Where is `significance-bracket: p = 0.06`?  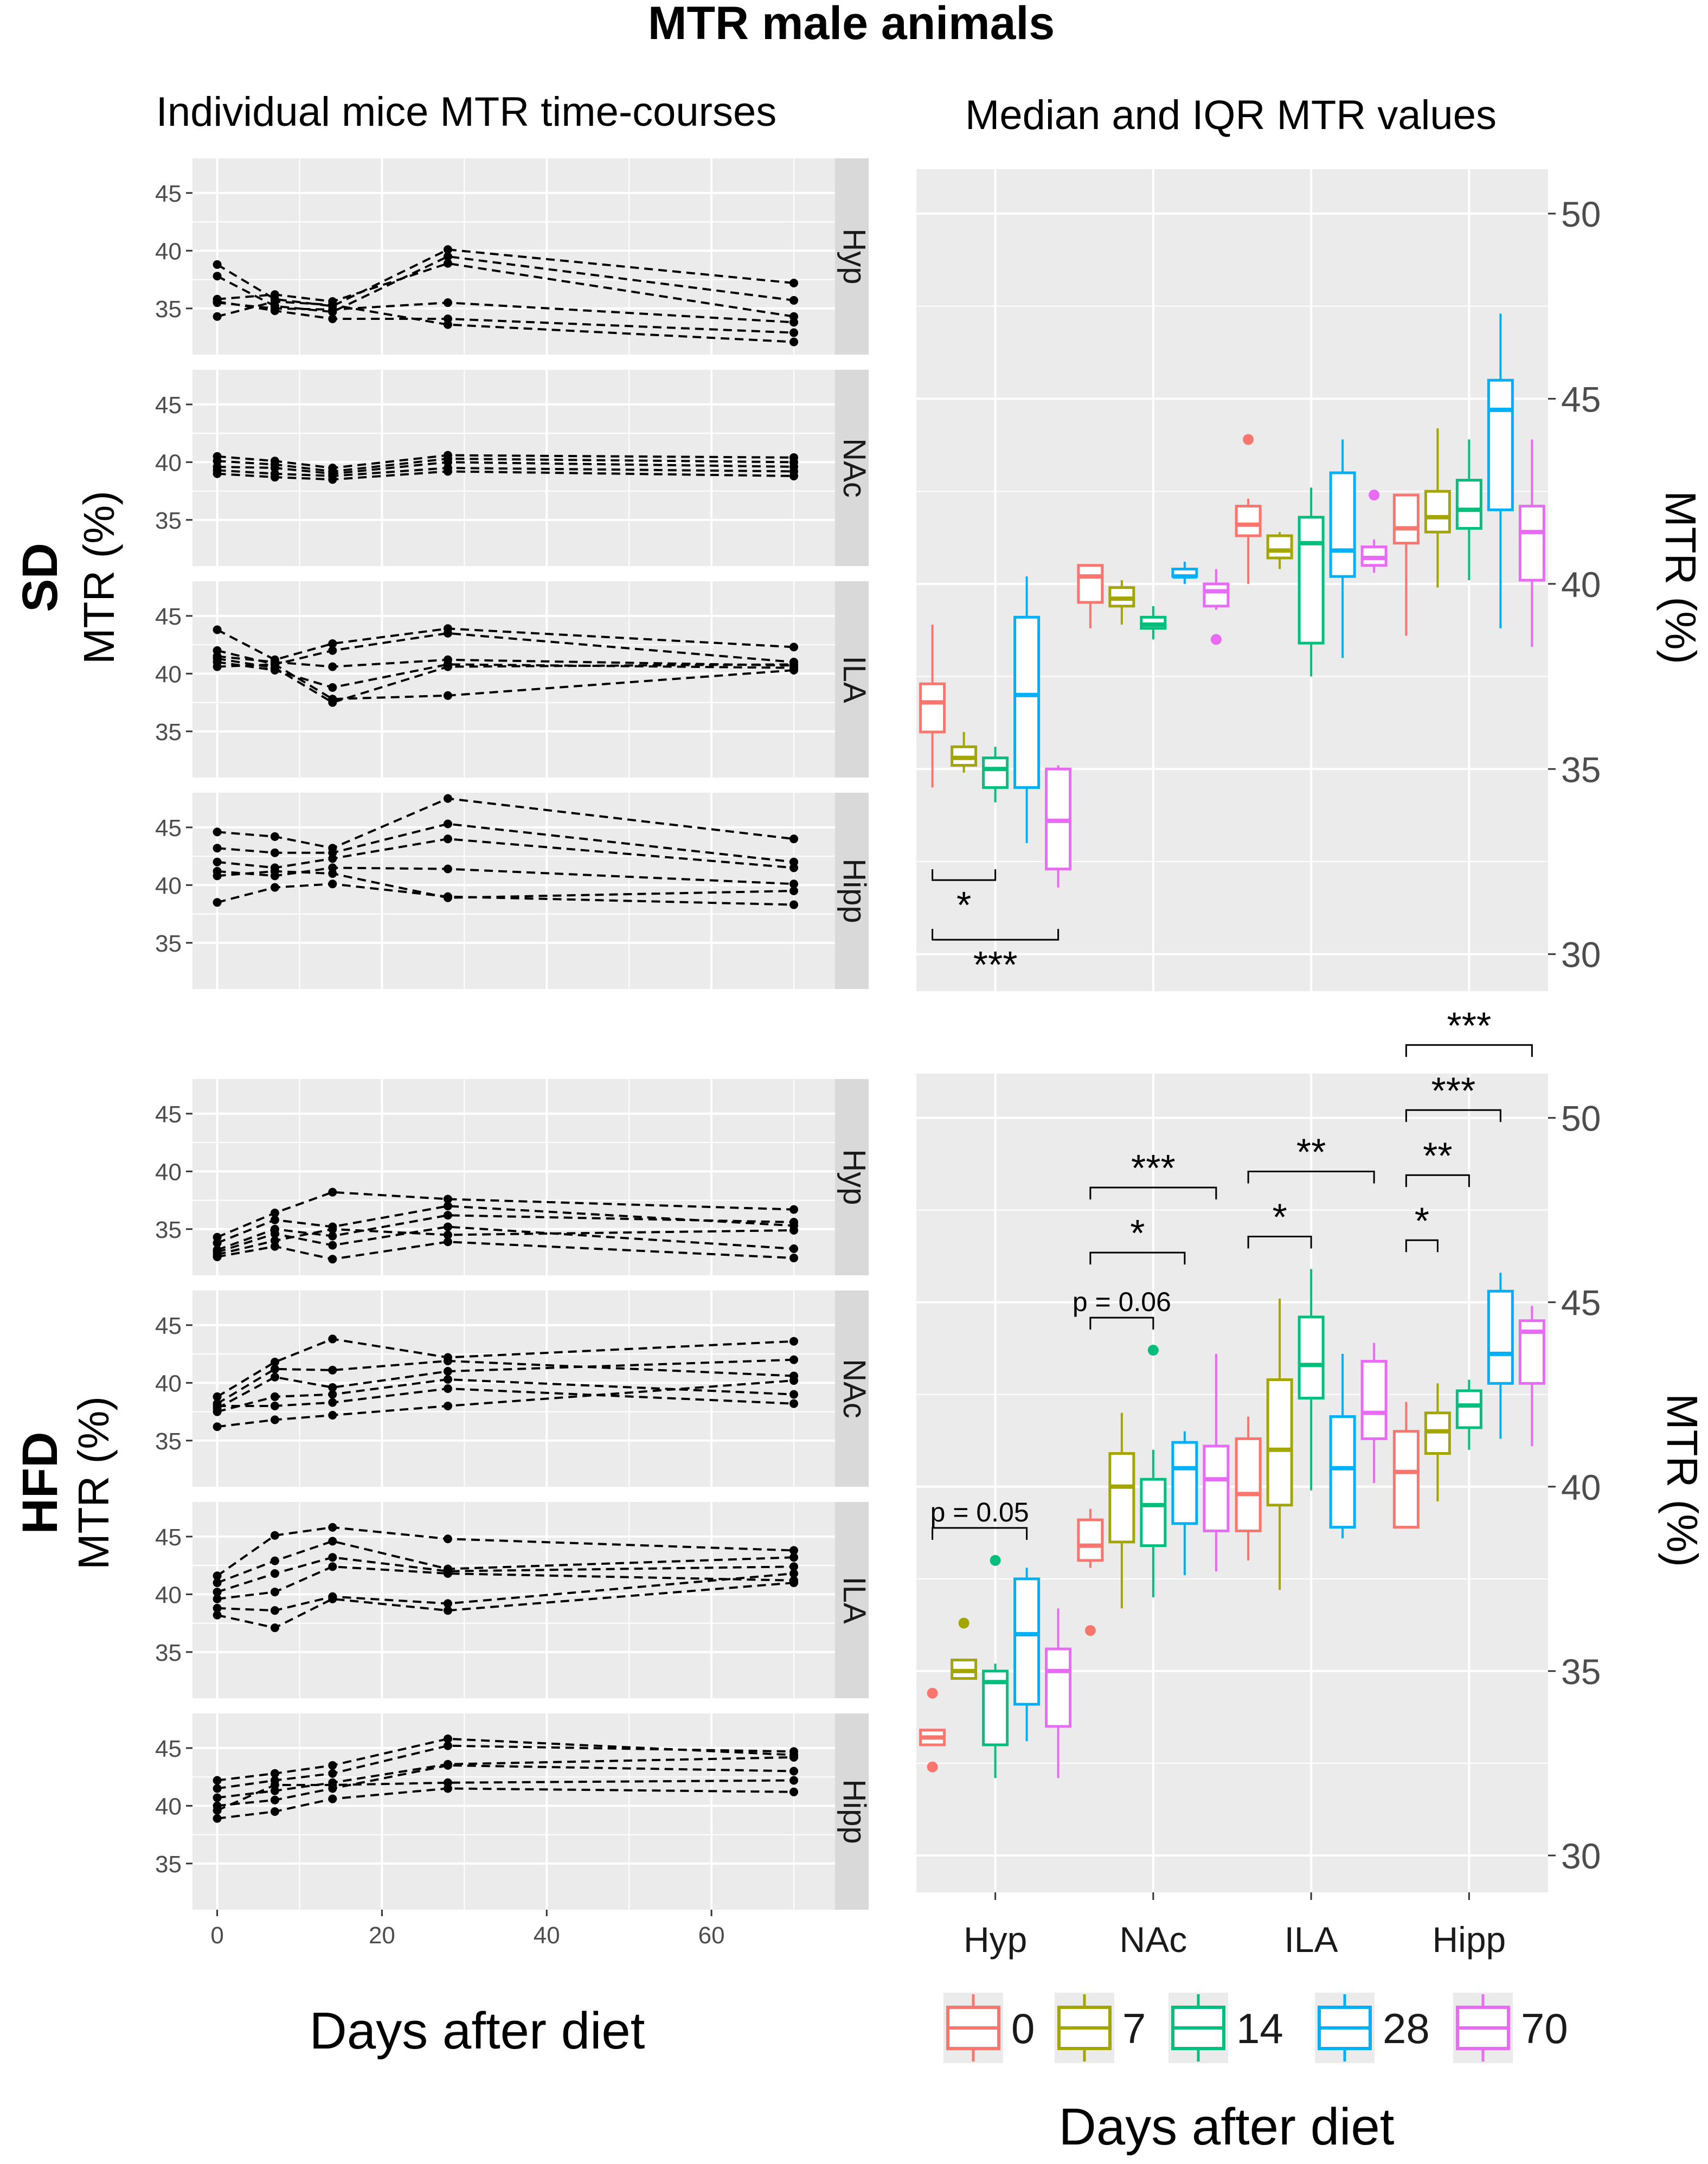 significance-bracket: p = 0.06 is located at coordinates (1122, 1308).